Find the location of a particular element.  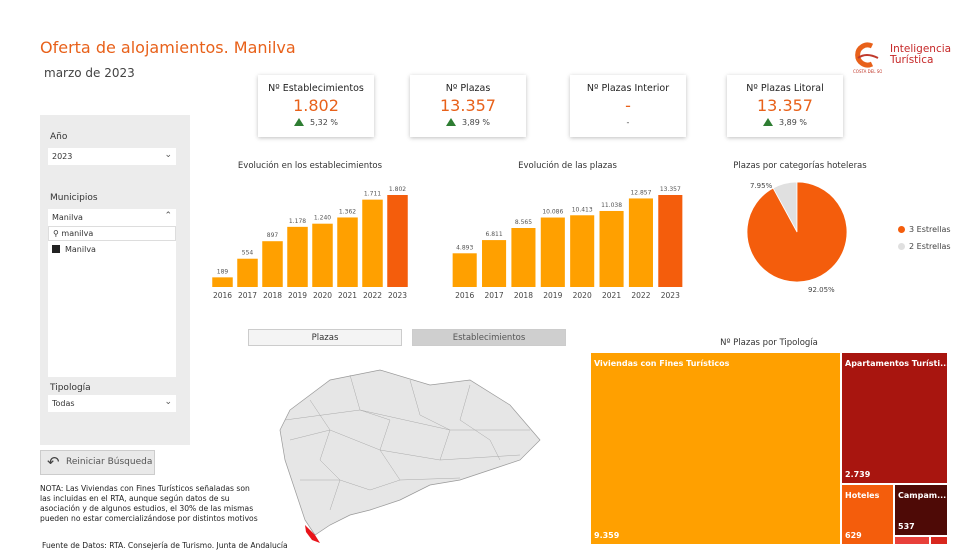

page-title: Oferta de alojamientos. Manilva is located at coordinates (168, 47).